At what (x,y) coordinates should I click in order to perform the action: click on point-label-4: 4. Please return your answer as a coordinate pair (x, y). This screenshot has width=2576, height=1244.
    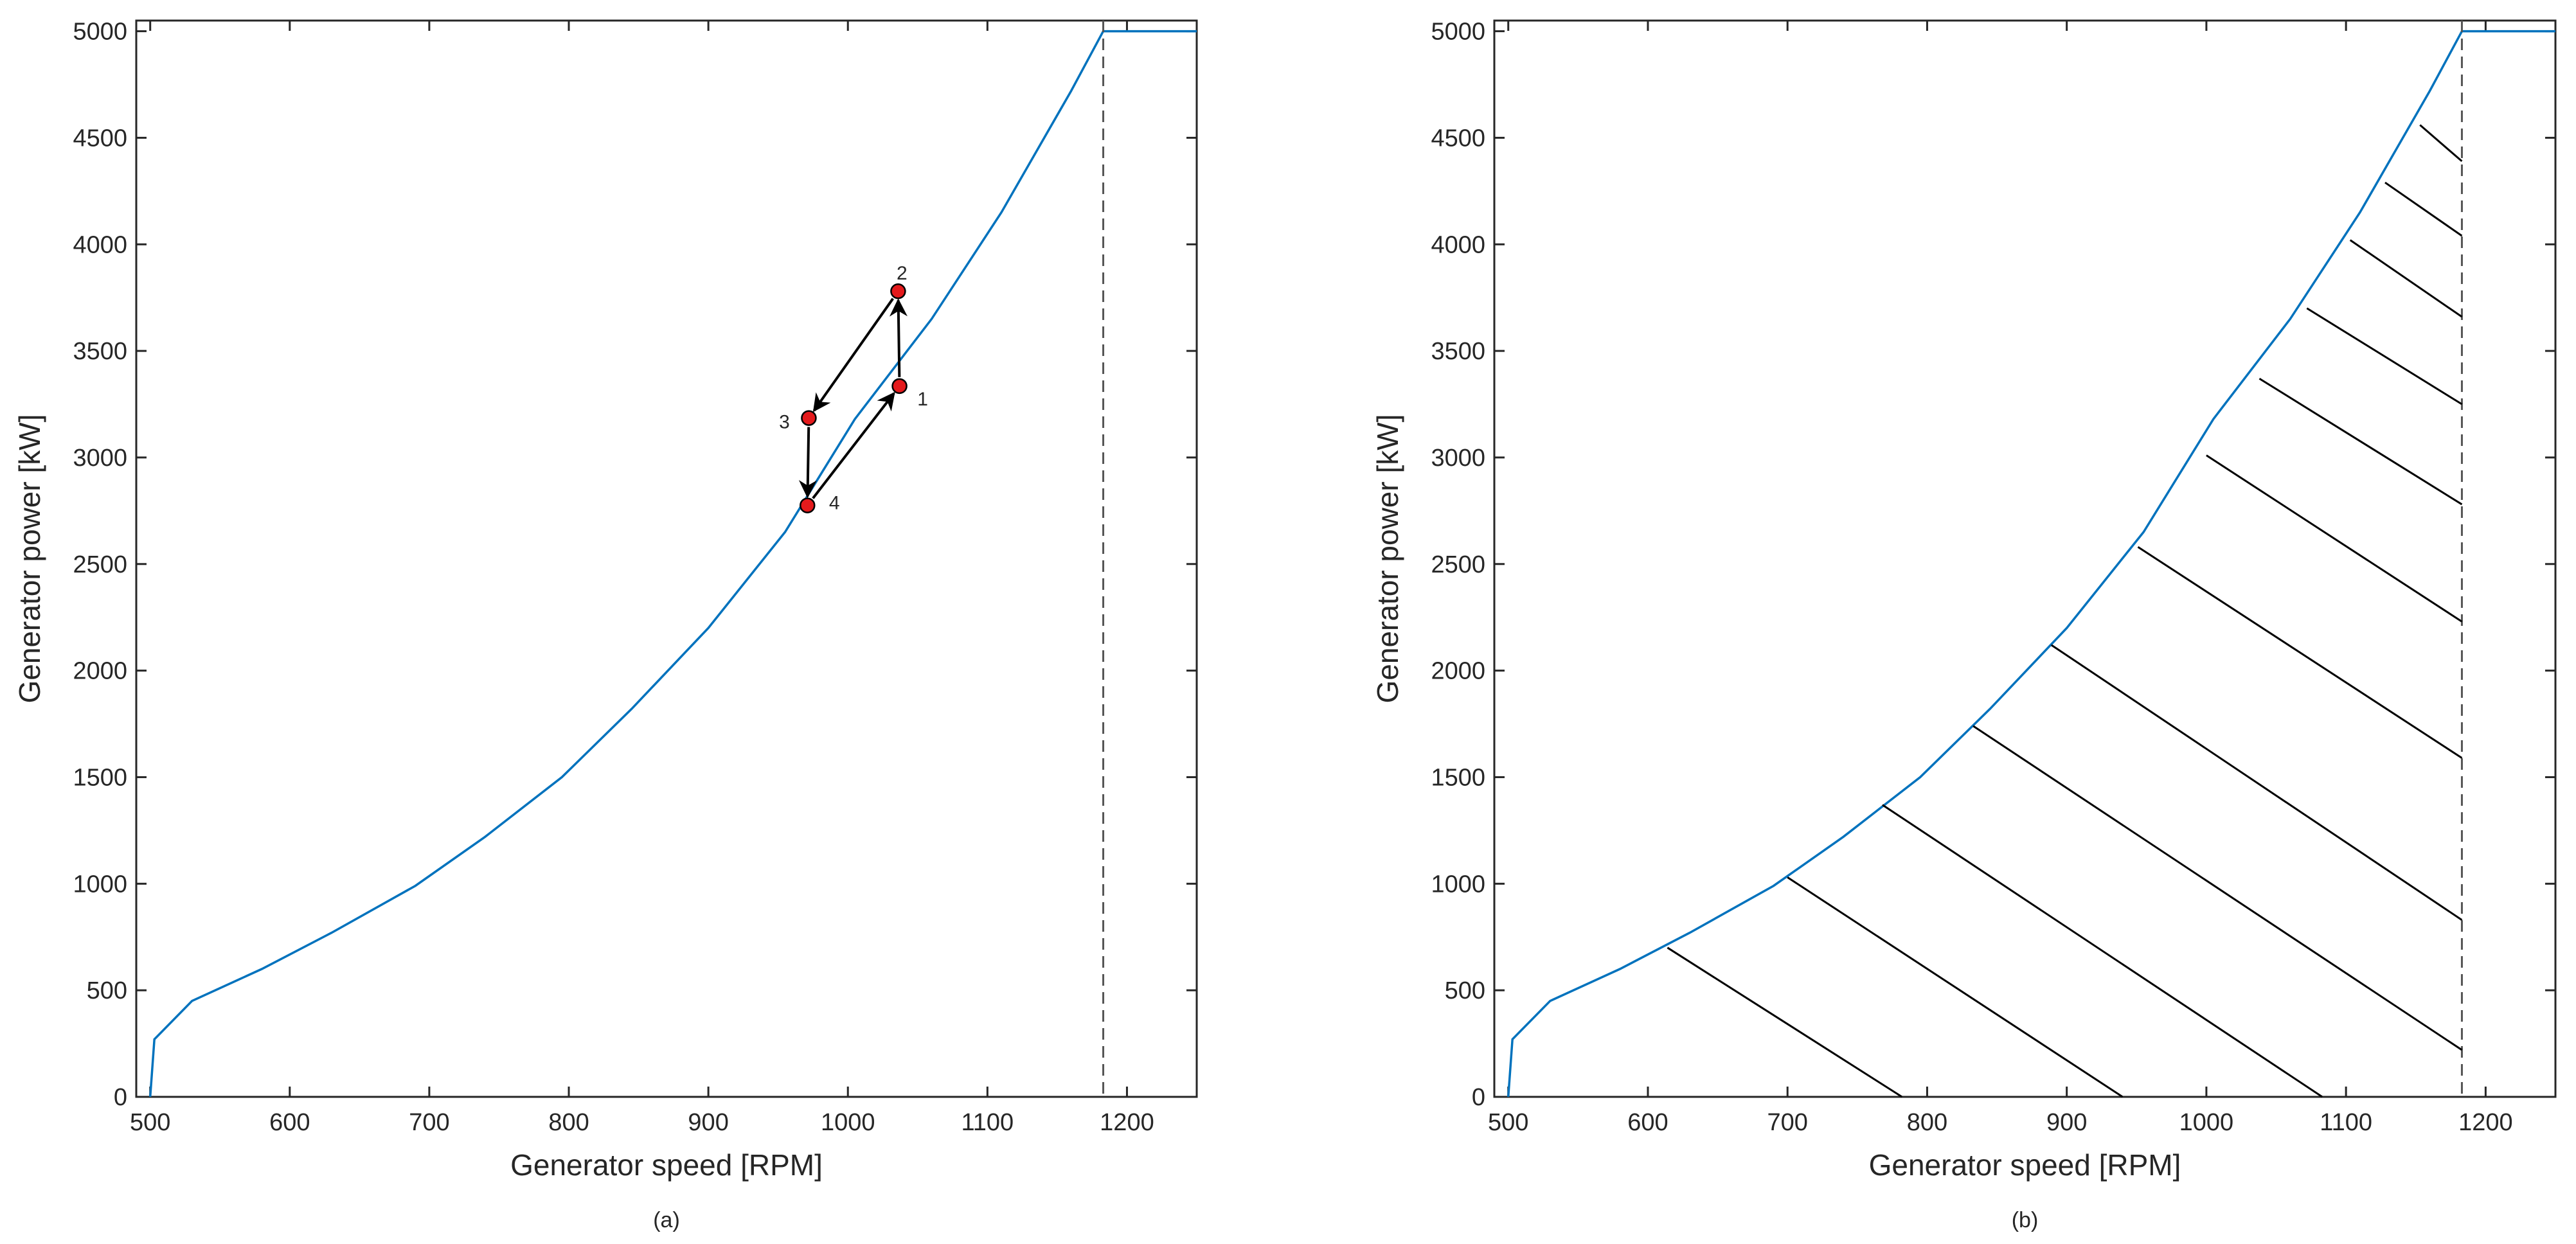
    Looking at the image, I should click on (834, 503).